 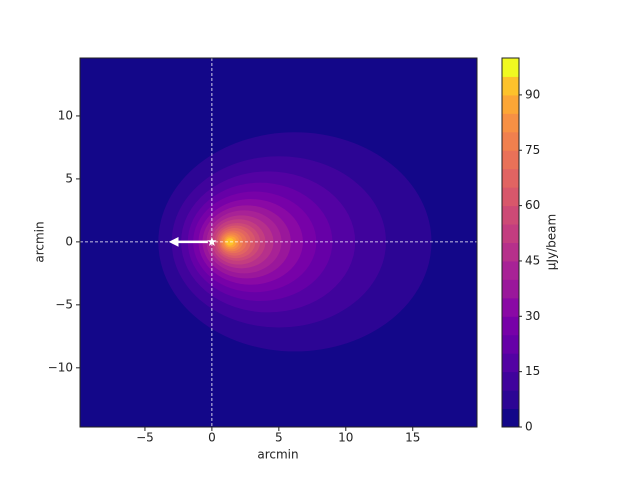 What do you see at coordinates (529, 427) in the screenshot?
I see `colorbar-tick-label: 0` at bounding box center [529, 427].